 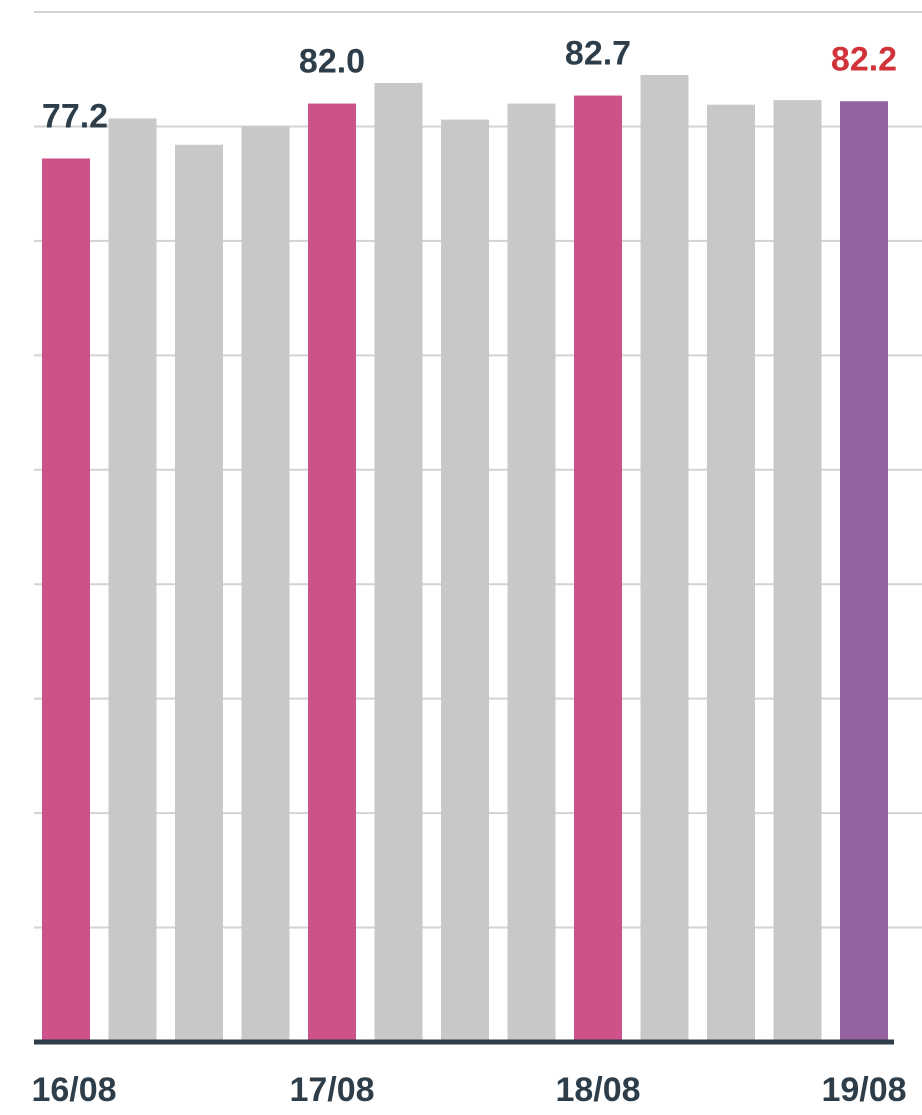 What do you see at coordinates (73, 1090) in the screenshot?
I see `x-tick-label: 16/08` at bounding box center [73, 1090].